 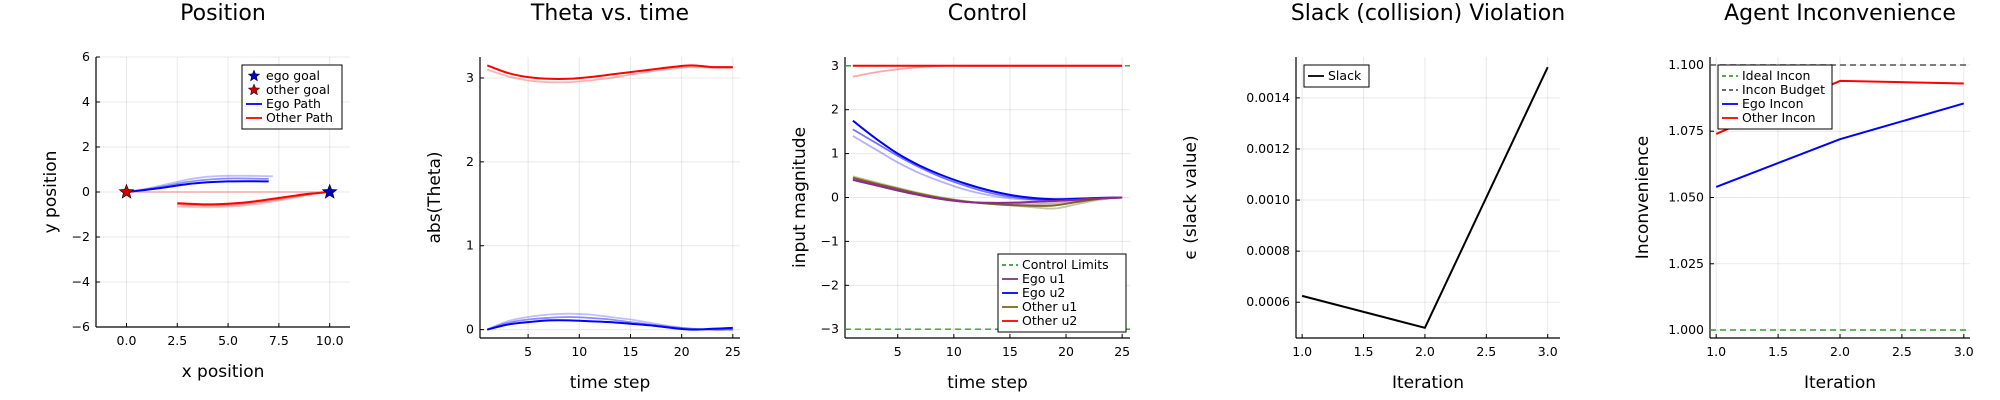 I want to click on legend-label: Ego u1, so click(x=1043, y=278).